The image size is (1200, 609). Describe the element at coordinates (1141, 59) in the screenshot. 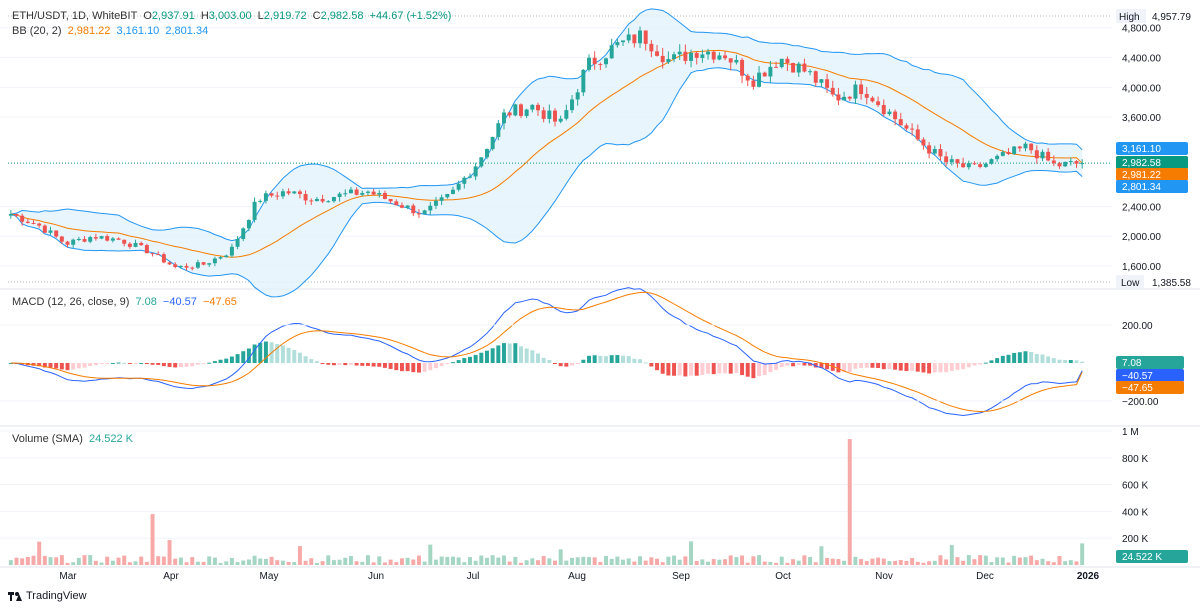

I see `price-tick-label: 4,400.00` at that location.